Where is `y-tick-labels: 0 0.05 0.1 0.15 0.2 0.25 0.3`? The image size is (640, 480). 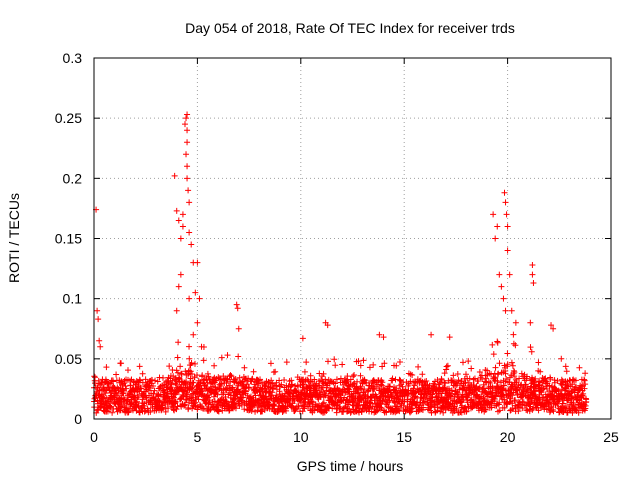
y-tick-labels: 0 0.05 0.1 0.15 0.2 0.25 0.3 is located at coordinates (68, 238).